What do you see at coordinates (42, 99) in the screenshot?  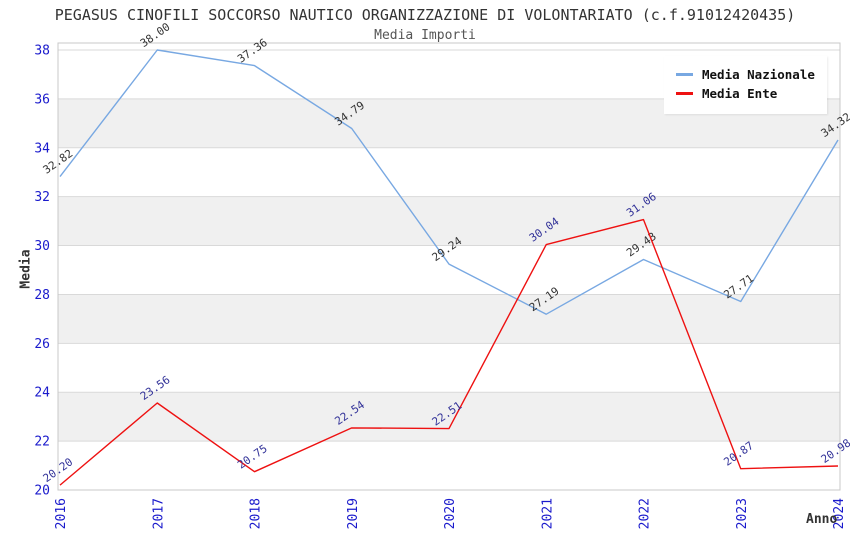 I see `y-tick-label: 36` at bounding box center [42, 99].